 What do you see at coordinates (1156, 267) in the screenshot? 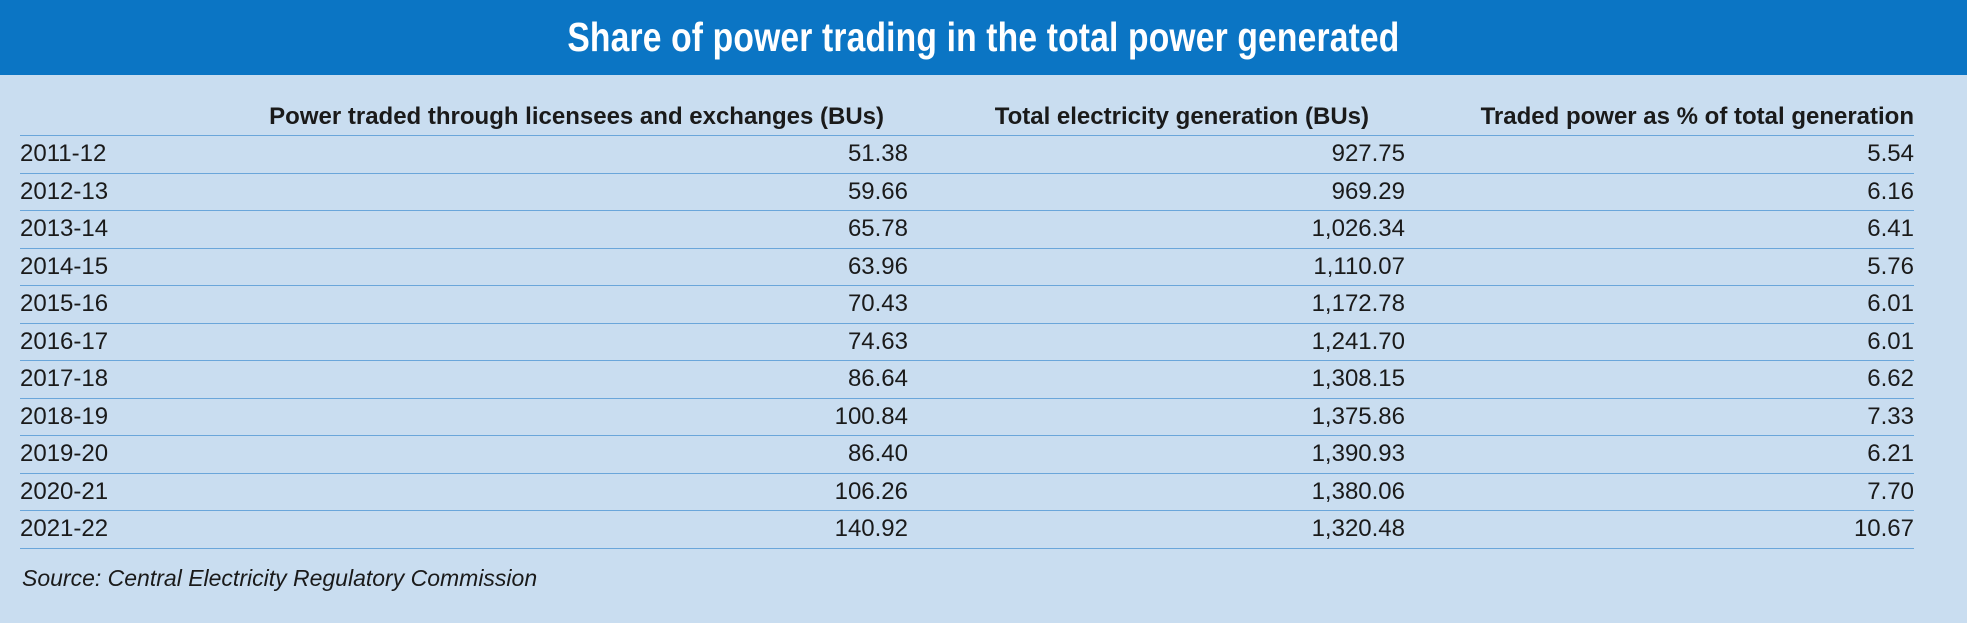
I see `cell-generation: 1,110.07` at bounding box center [1156, 267].